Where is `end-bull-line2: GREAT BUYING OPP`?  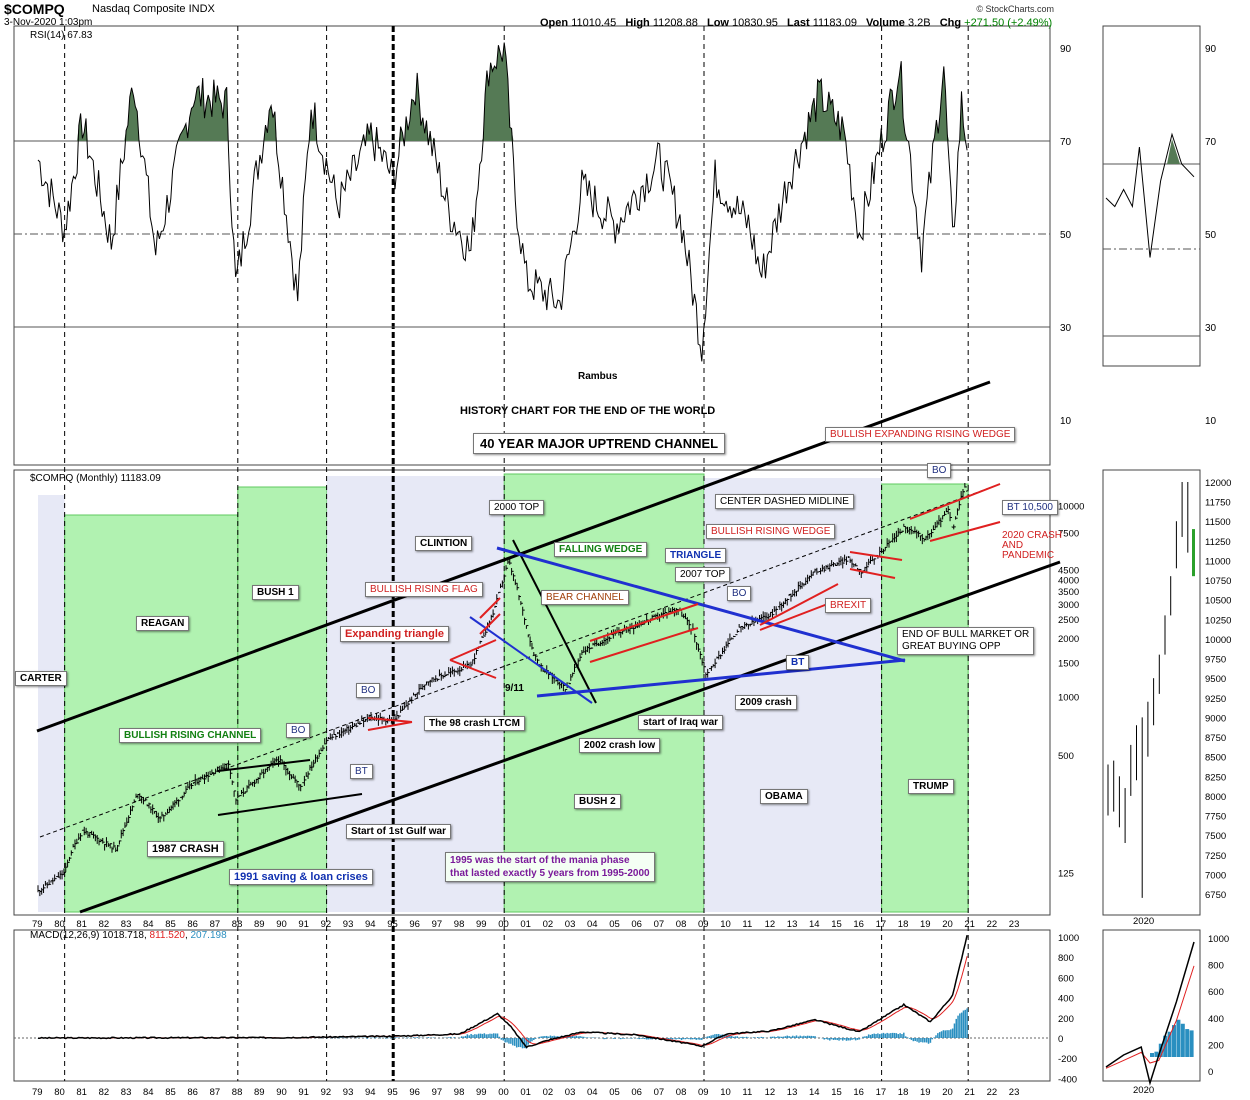 end-bull-line2: GREAT BUYING OPP is located at coordinates (951, 646).